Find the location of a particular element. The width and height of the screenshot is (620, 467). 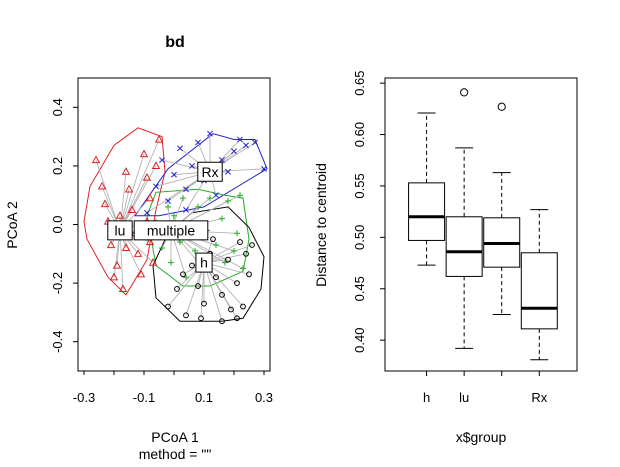

y-tick-label: 0.60 is located at coordinates (359, 134).